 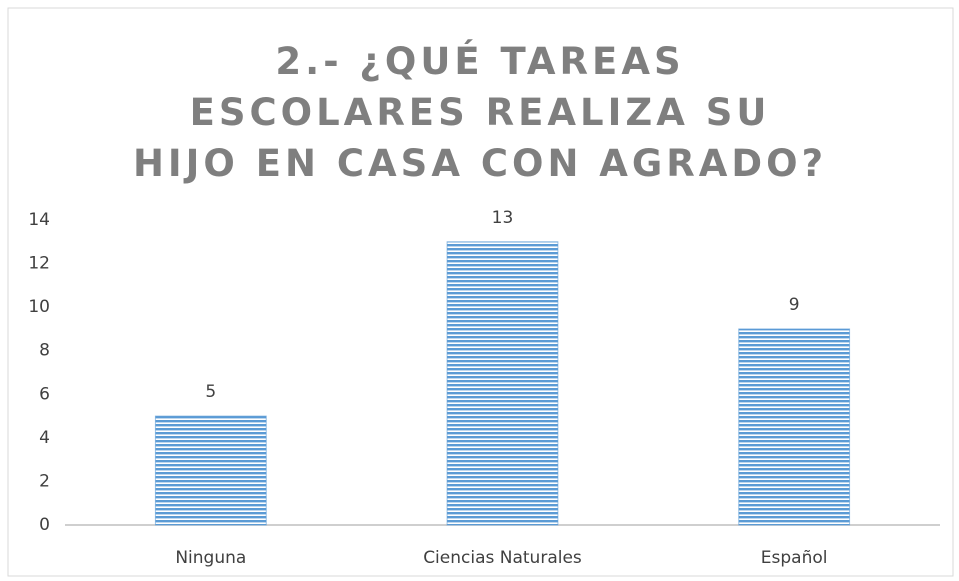 I want to click on x-tick-label: Español, so click(x=794, y=558).